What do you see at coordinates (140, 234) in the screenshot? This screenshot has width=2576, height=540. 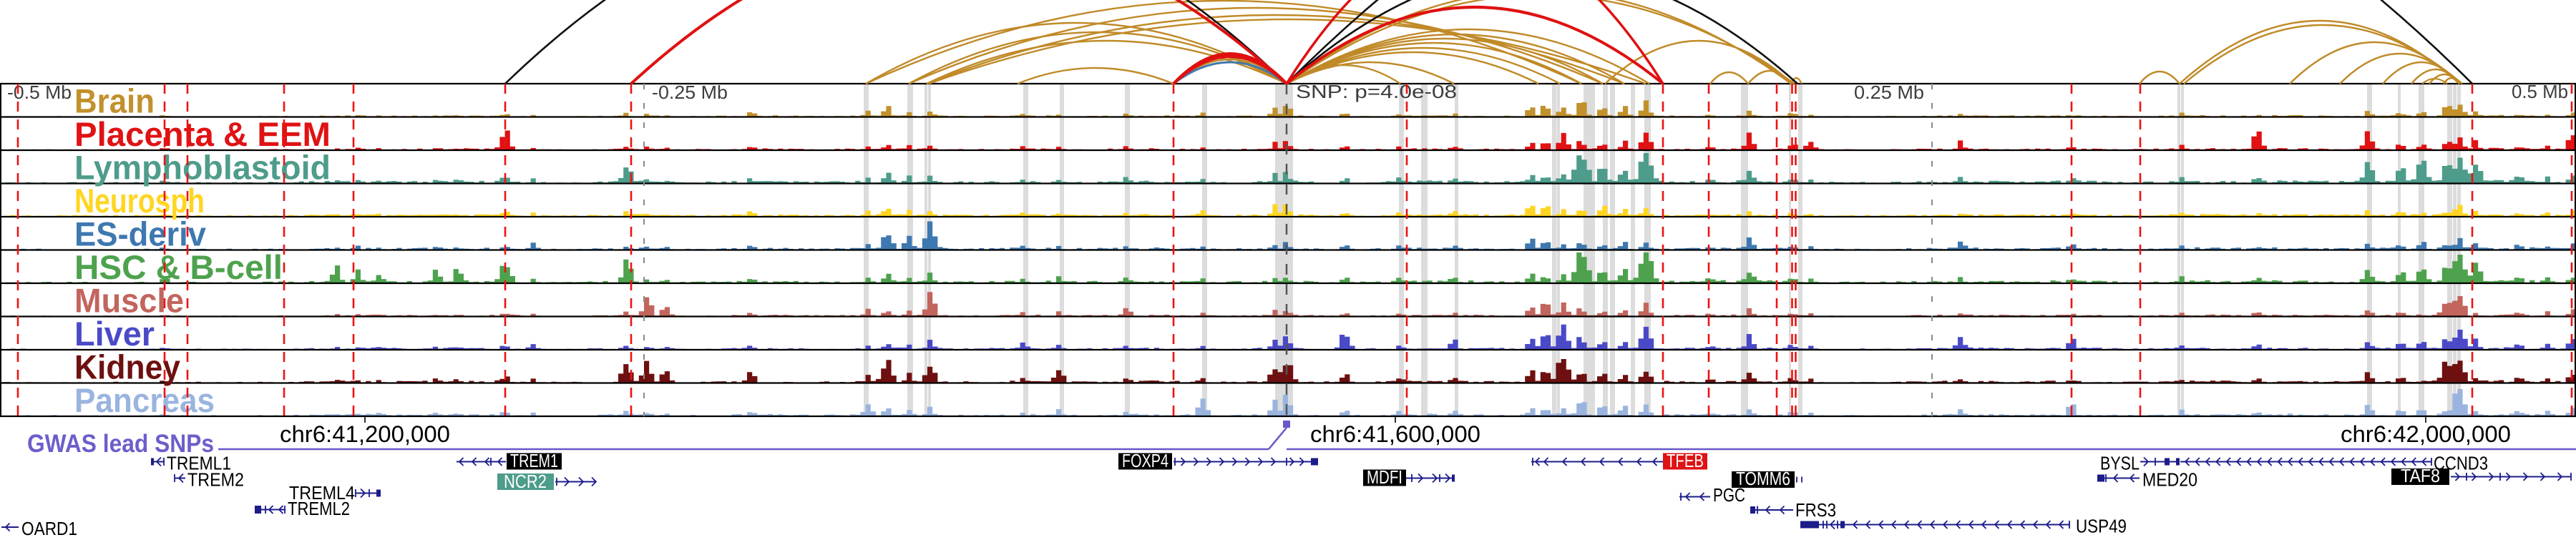 I see `svg-text: ES-deriv` at bounding box center [140, 234].